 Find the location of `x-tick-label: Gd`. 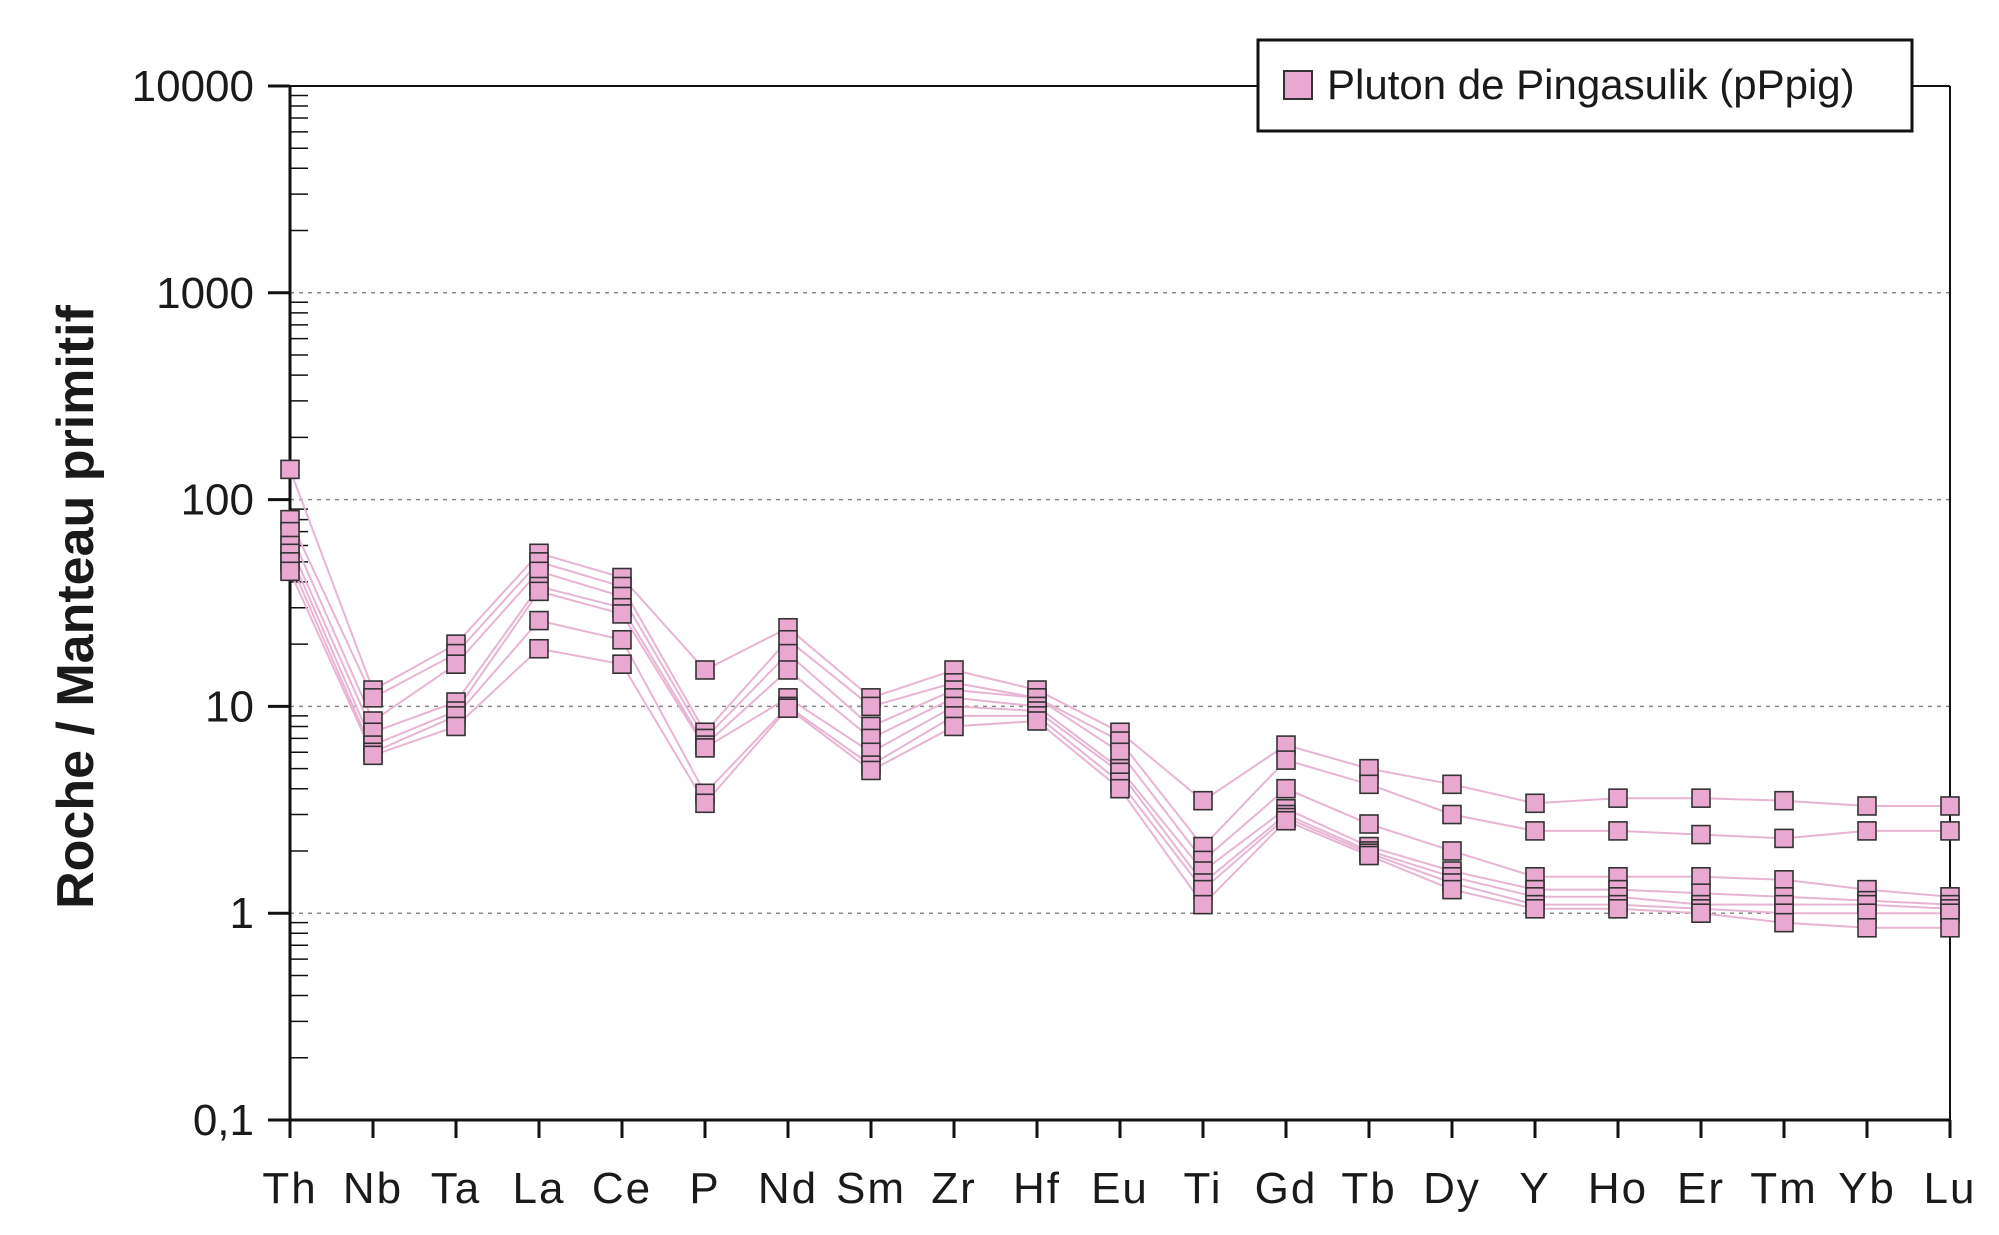

x-tick-label: Gd is located at coordinates (1286, 1188).